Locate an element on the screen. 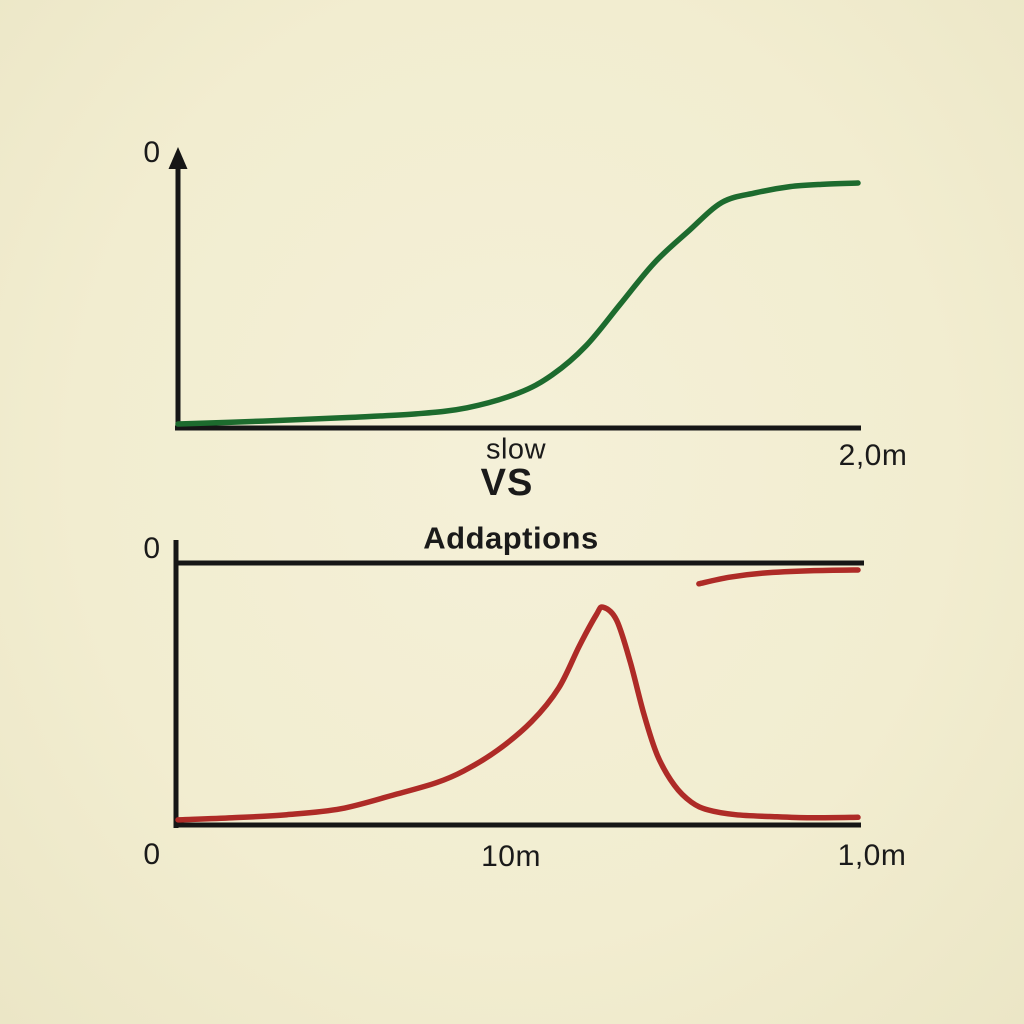 The image size is (1024, 1024). bottom-chart-x-tick-10m: 10m is located at coordinates (511, 856).